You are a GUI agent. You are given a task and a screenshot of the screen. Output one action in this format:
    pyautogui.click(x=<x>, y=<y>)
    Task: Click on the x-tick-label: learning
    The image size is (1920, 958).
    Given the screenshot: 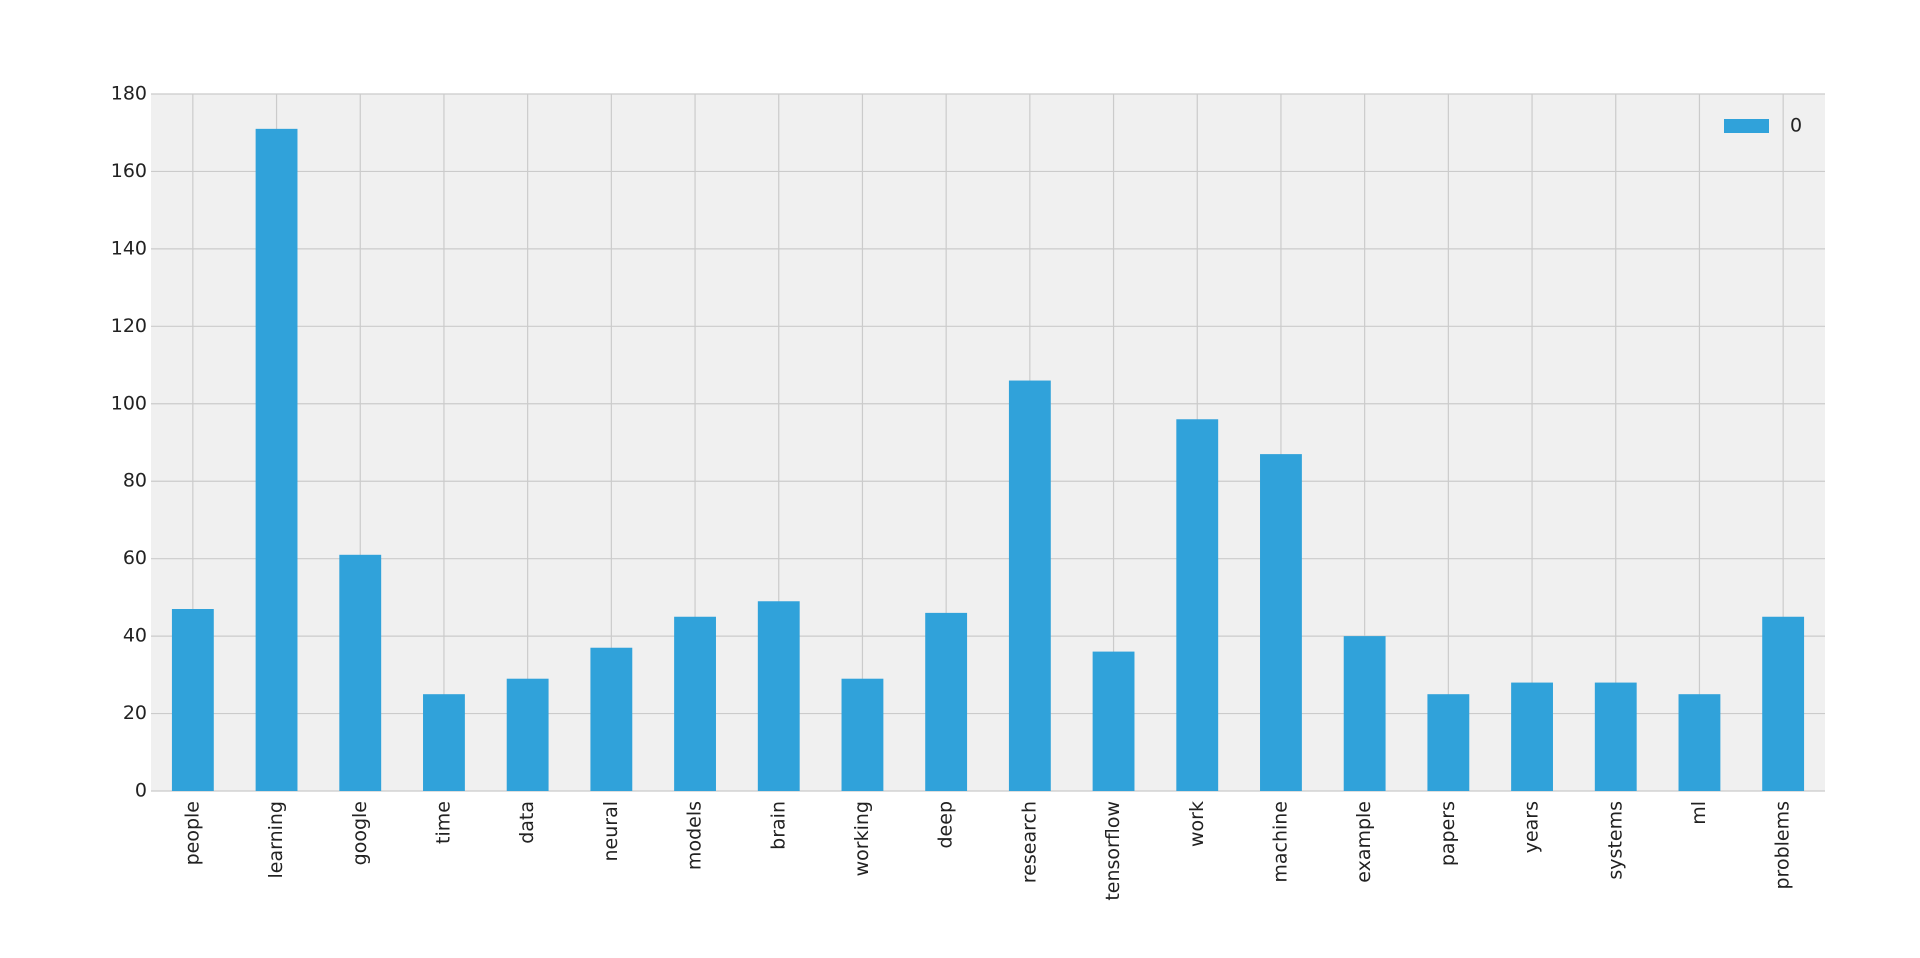 What is the action you would take?
    pyautogui.click(x=276, y=840)
    